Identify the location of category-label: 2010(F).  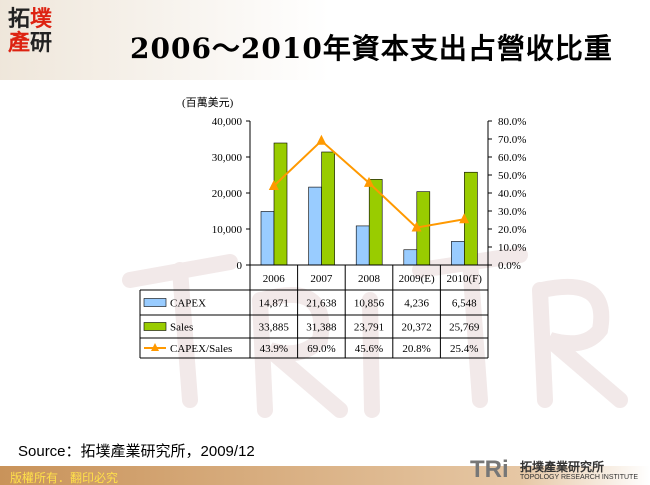
(464, 279).